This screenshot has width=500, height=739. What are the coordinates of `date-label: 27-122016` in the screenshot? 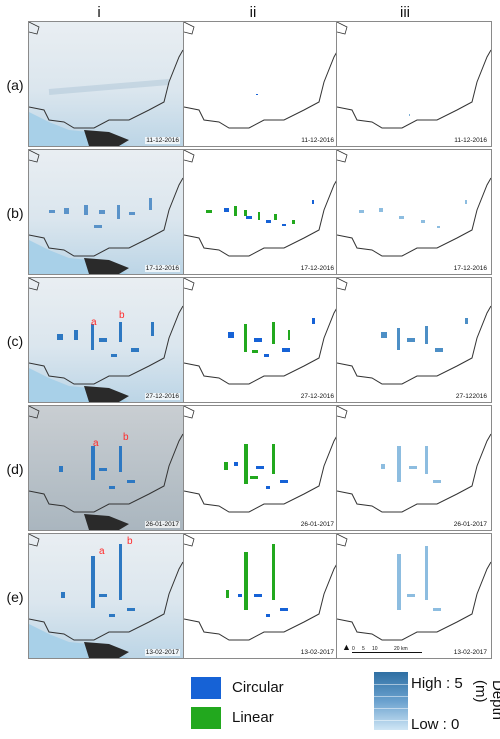 It's located at (471, 396).